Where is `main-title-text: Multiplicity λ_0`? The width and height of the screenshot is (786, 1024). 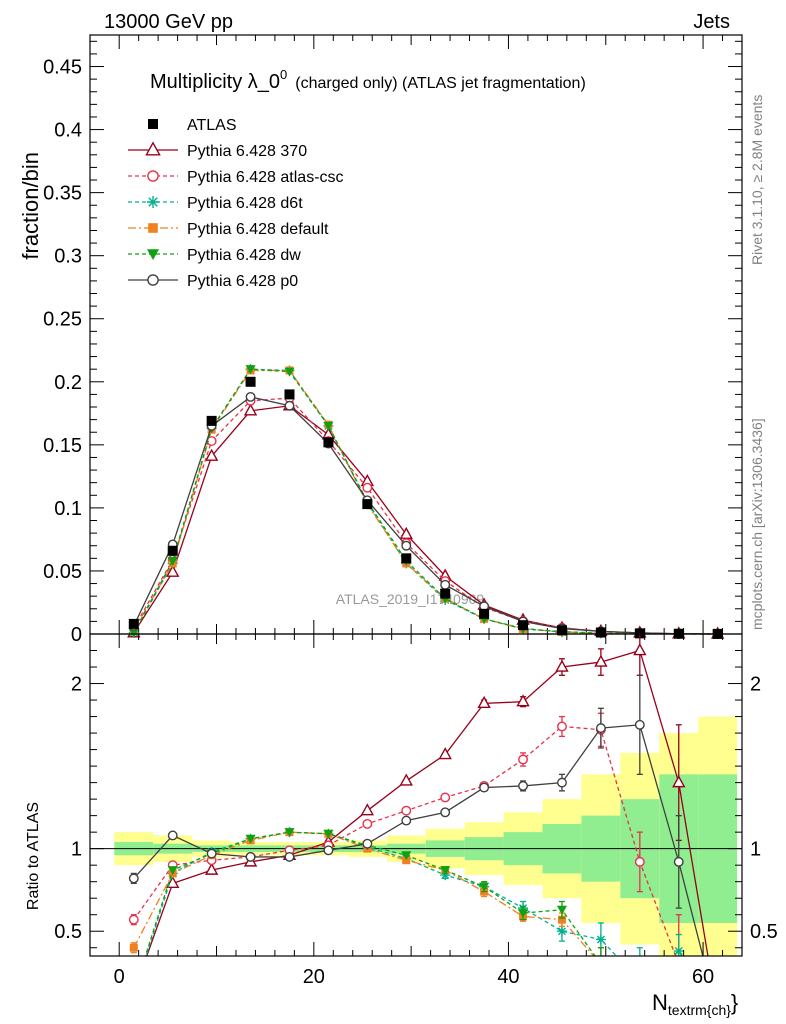 main-title-text: Multiplicity λ_0 is located at coordinates (215, 82).